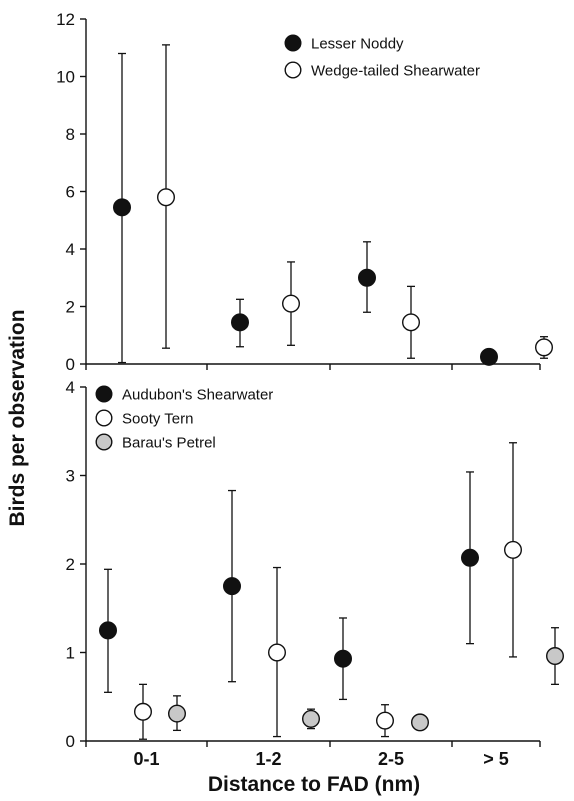  Describe the element at coordinates (157, 419) in the screenshot. I see `legend-label: Sooty Tern` at that location.